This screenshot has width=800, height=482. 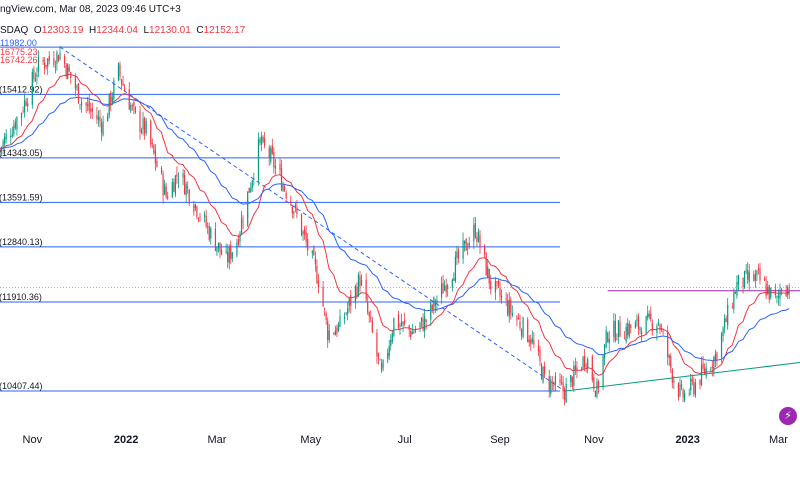 What do you see at coordinates (405, 440) in the screenshot?
I see `x-tick-label: Jul` at bounding box center [405, 440].